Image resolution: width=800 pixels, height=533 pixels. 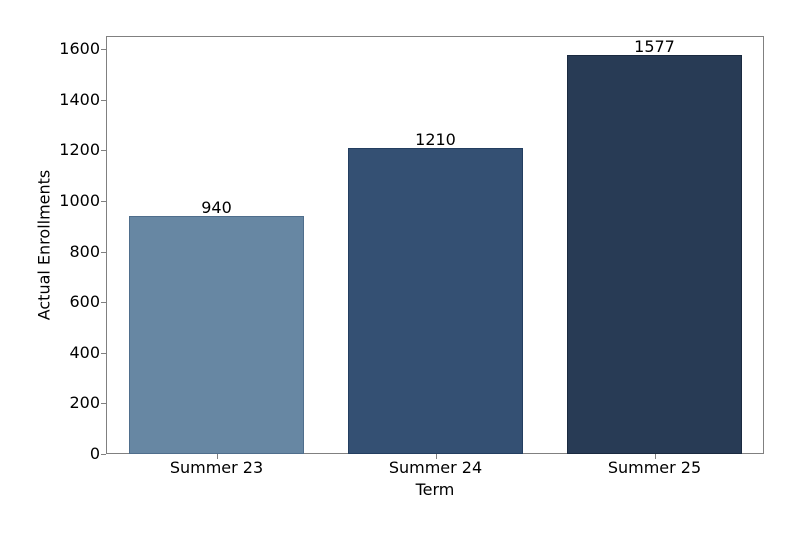 I want to click on y-tick-label: 0, so click(x=94, y=453).